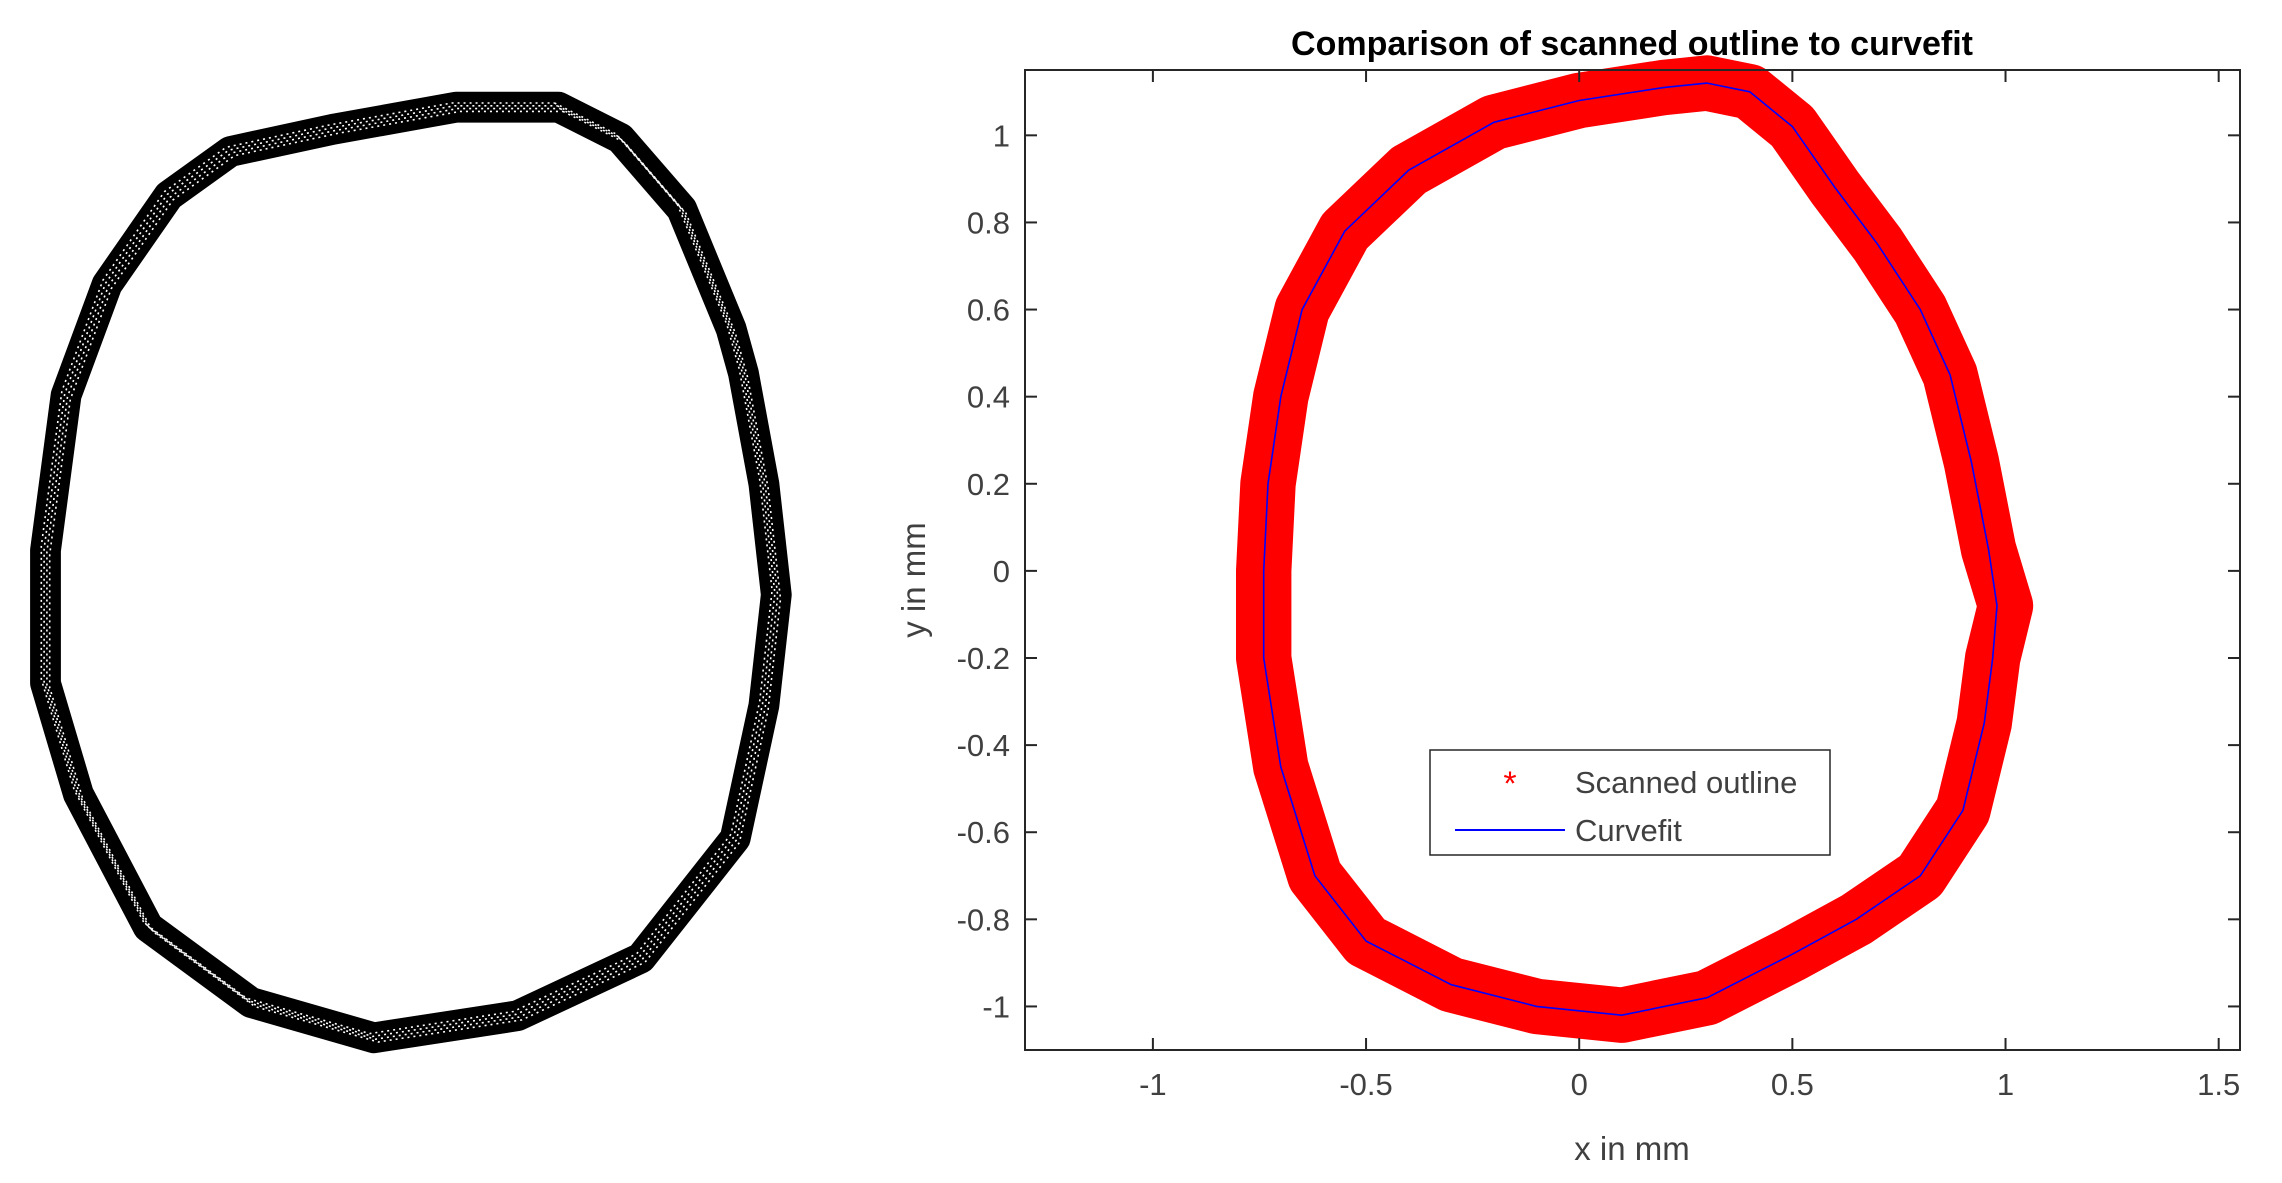 The image size is (2282, 1183). I want to click on x-tick-label: 0.5, so click(1792, 1084).